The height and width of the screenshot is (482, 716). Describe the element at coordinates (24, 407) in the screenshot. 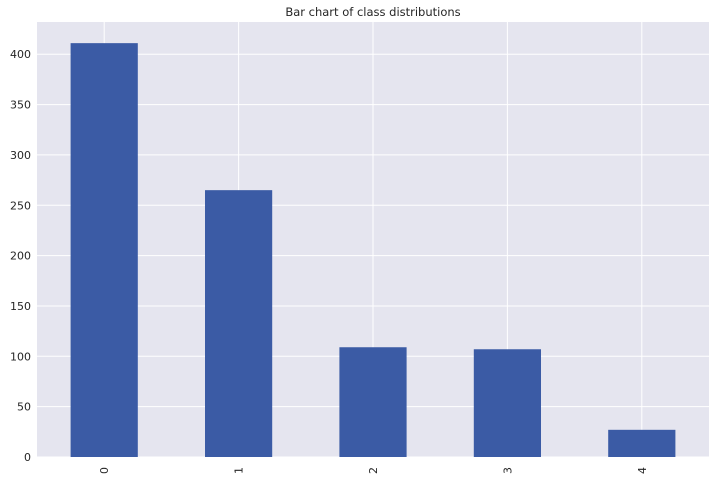

I see `y-tick-label: 50` at that location.